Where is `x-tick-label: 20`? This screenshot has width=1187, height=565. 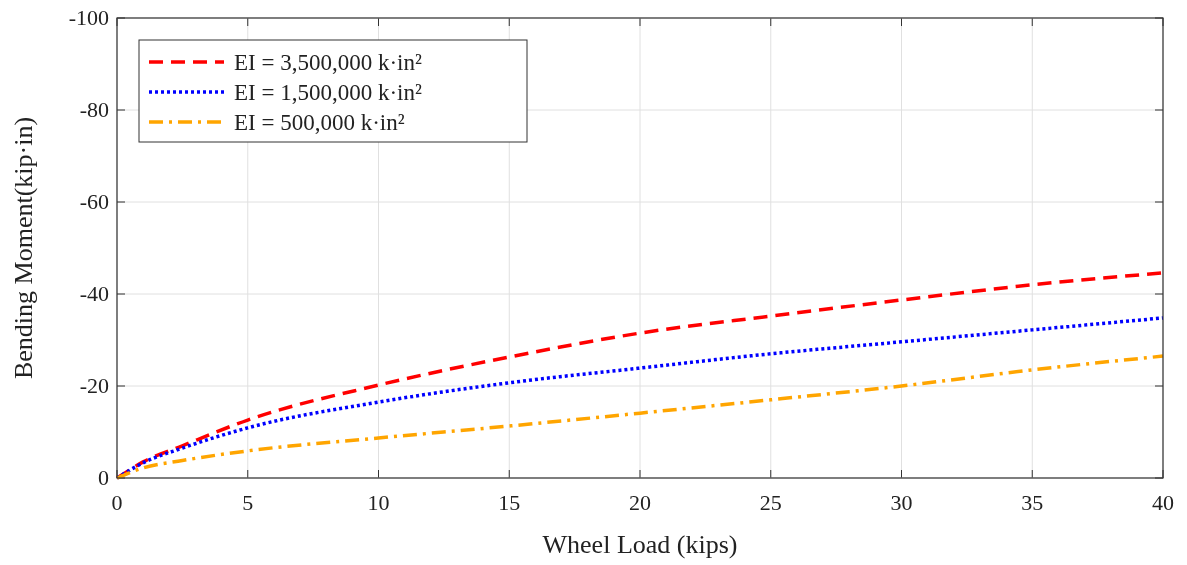
x-tick-label: 20 is located at coordinates (640, 502).